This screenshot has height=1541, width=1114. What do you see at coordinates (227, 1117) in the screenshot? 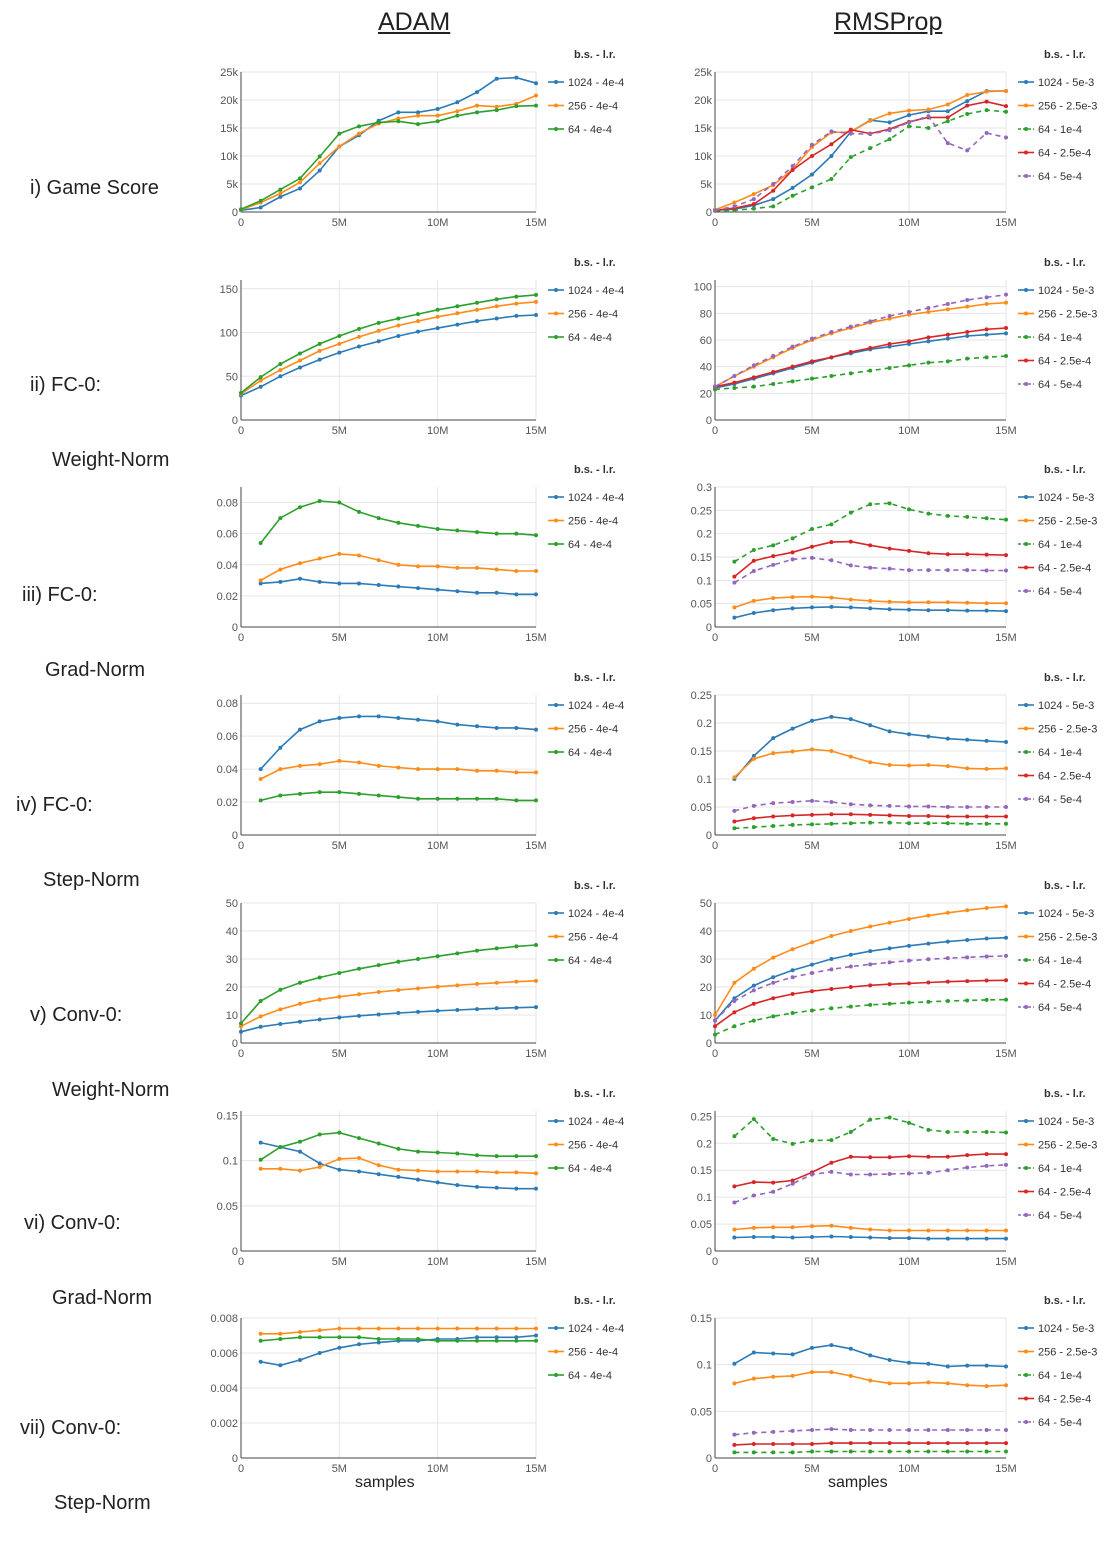
I see `y-tick-label: 0.15` at bounding box center [227, 1117].